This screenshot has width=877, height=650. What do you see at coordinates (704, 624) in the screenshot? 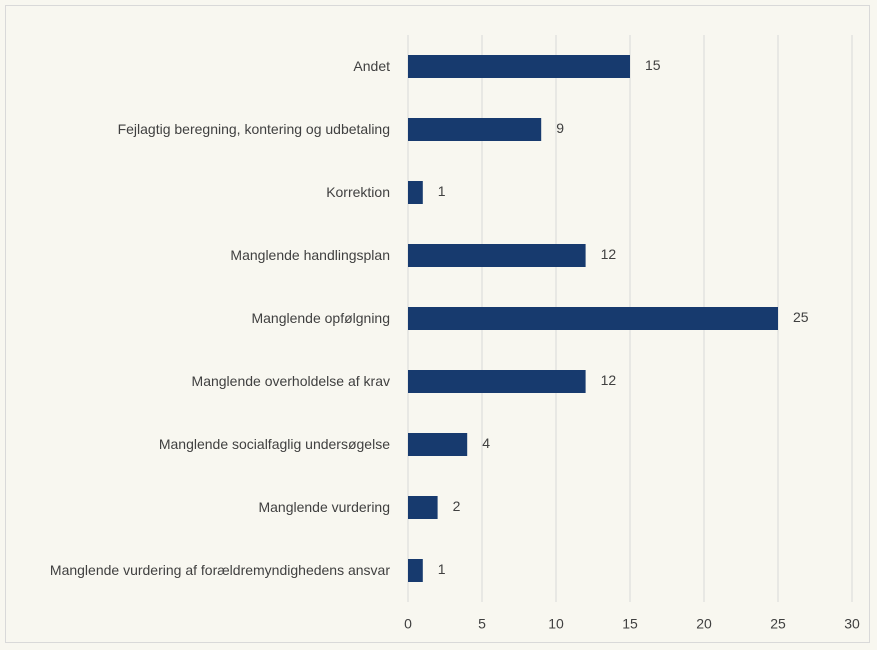
I see `x-tick-label: 20` at bounding box center [704, 624].